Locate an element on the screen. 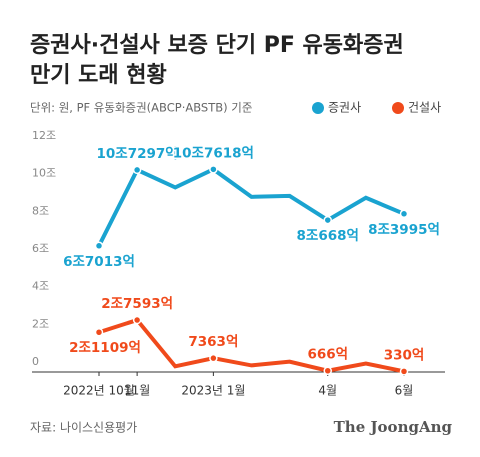 Image resolution: width=480 pixels, height=457 pixels. subtitle: 단위: 원, PF 유동화증권(ABCP·ABSTB) 기준 is located at coordinates (141, 108).